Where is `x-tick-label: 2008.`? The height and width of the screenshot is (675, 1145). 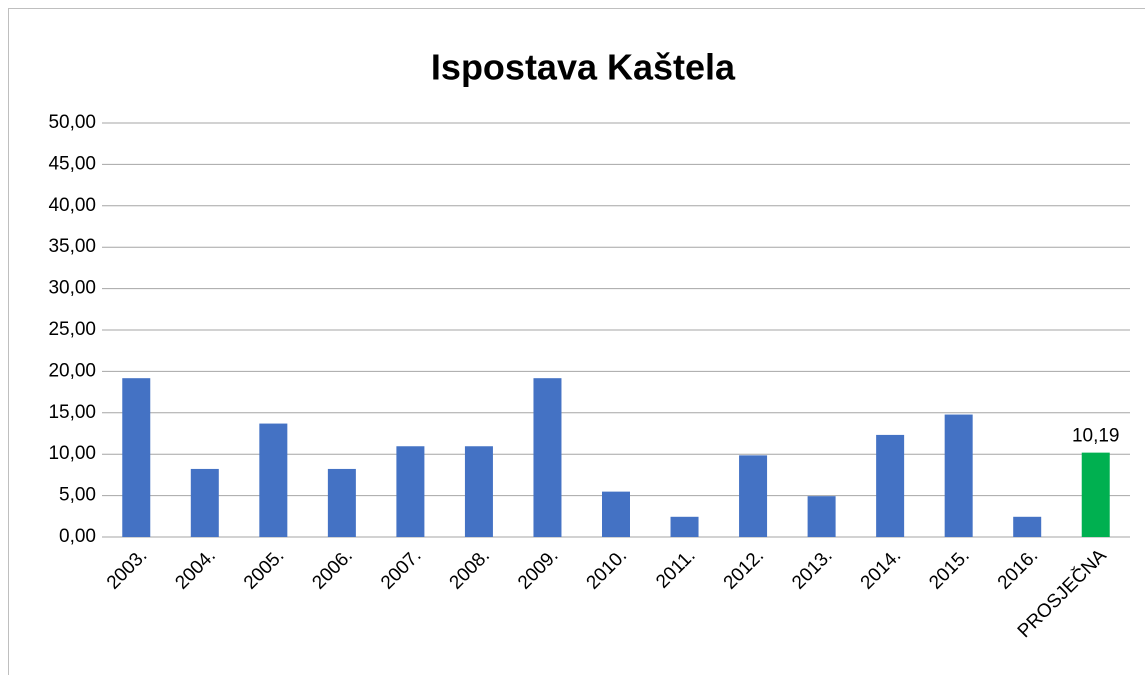
x-tick-label: 2008. is located at coordinates (470, 569).